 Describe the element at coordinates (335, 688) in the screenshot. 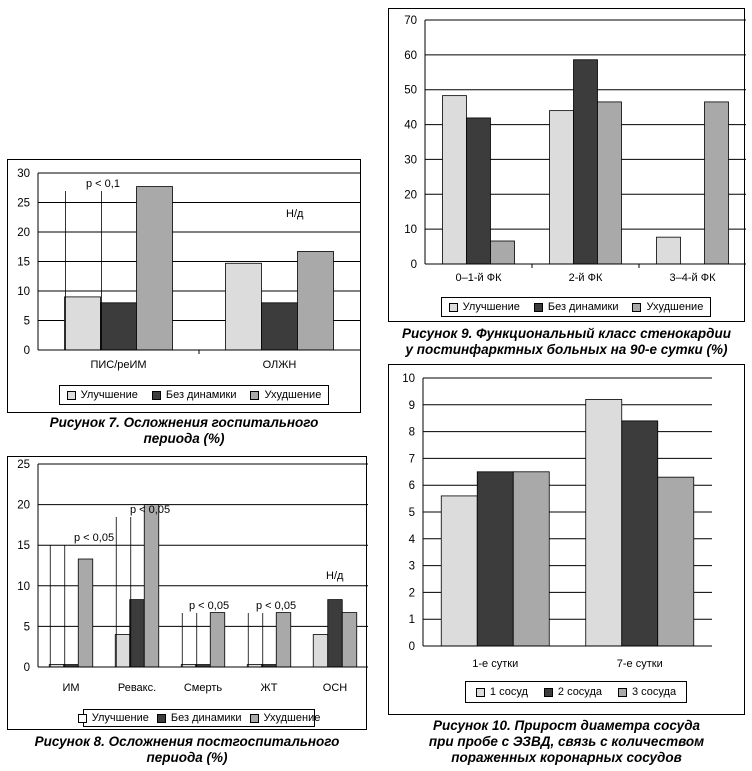

I see `x-tick-label: ОСН` at that location.